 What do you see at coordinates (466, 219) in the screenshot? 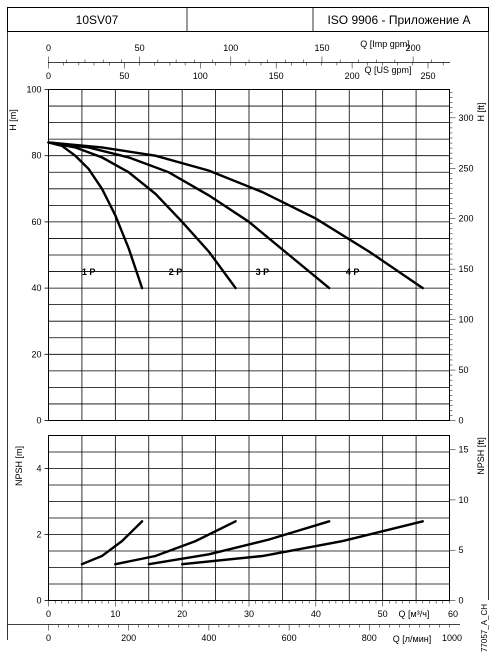
I see `ft-tick-label: 200` at bounding box center [466, 219].